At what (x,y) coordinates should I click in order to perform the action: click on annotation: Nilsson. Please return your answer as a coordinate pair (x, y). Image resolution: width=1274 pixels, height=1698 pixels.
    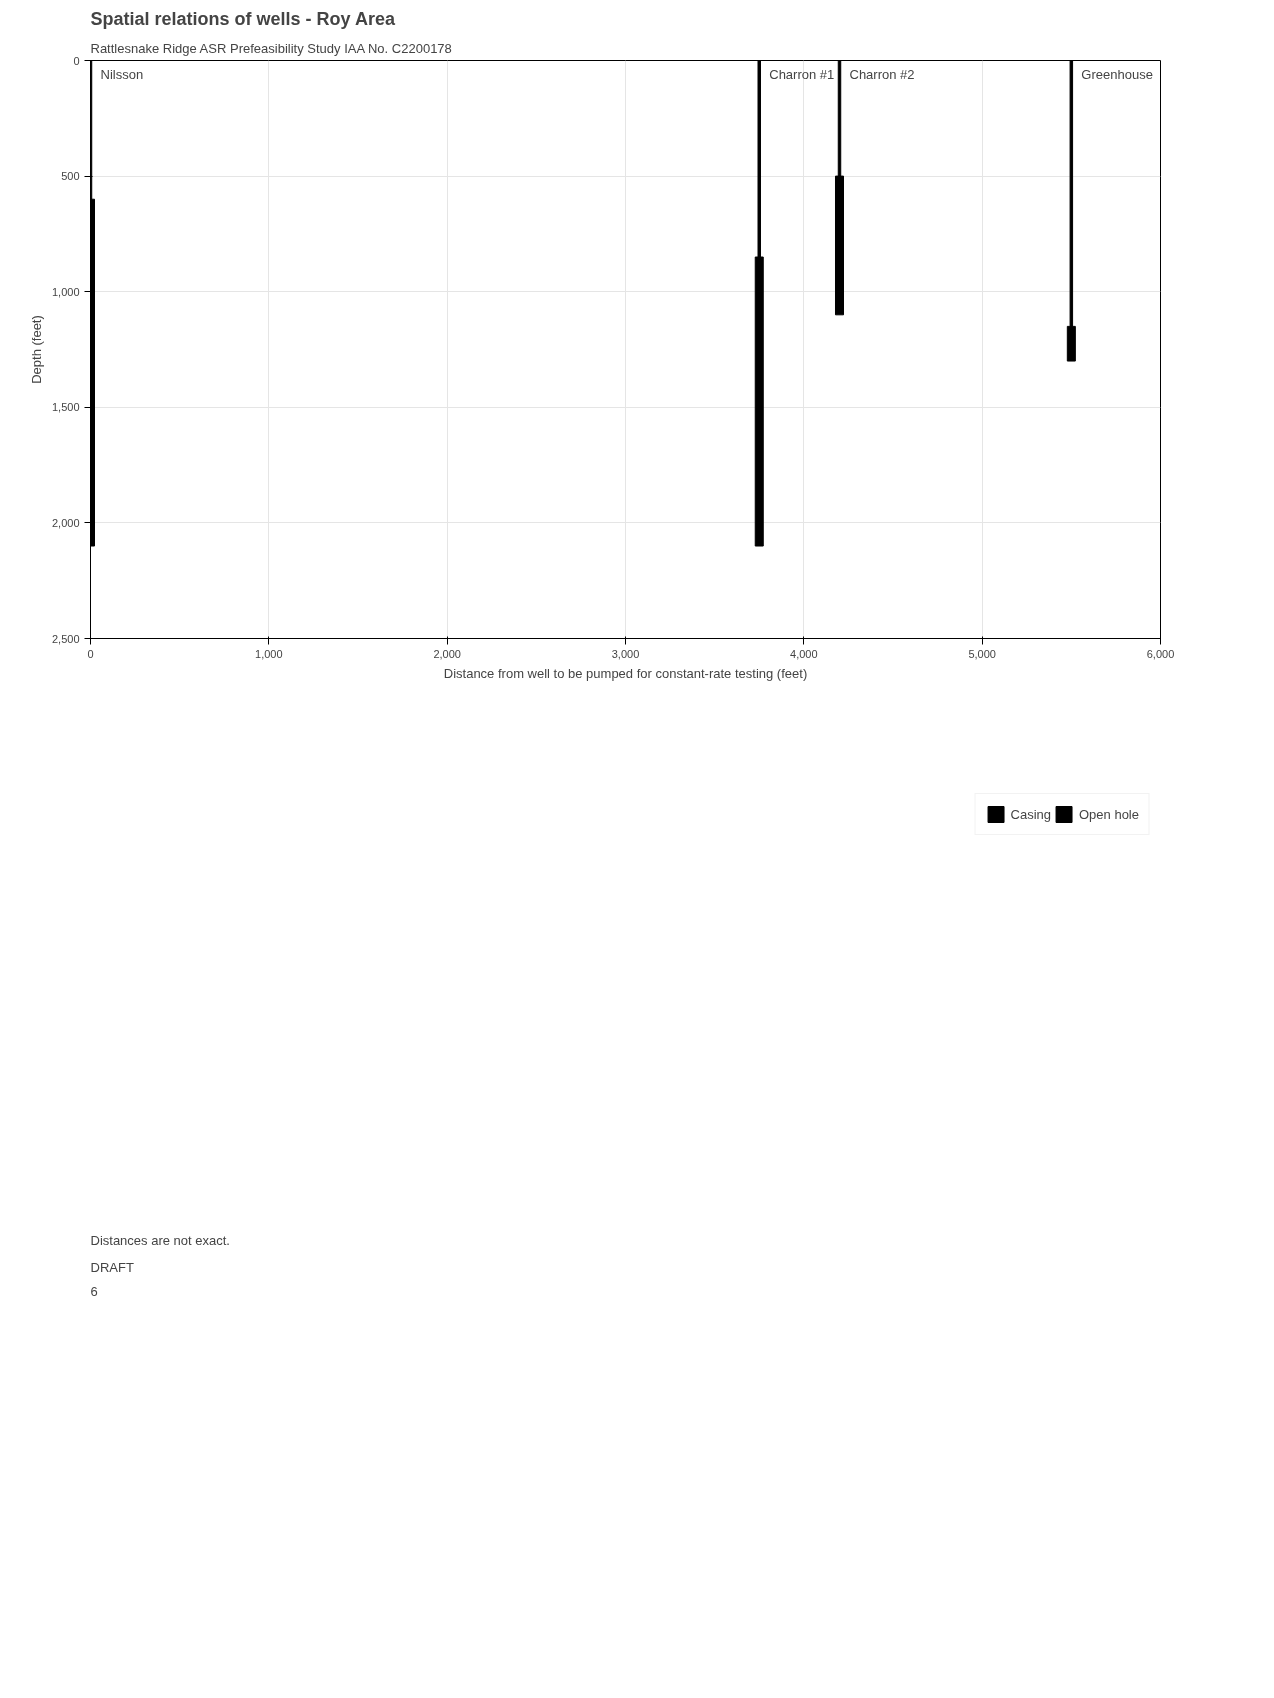
    Looking at the image, I should click on (122, 74).